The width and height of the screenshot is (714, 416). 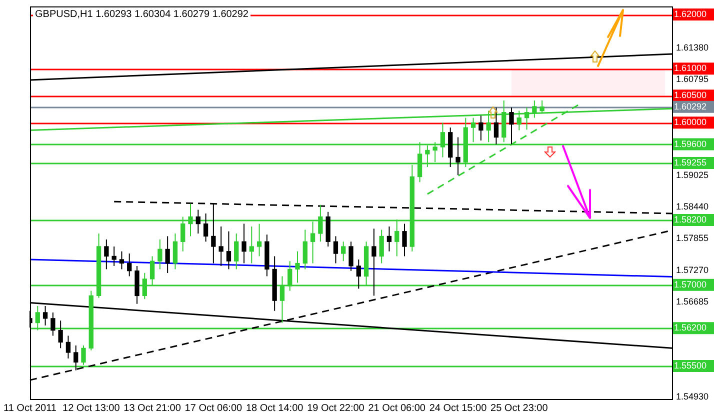 What do you see at coordinates (690, 95) in the screenshot?
I see `ref-line-label: 1.60500` at bounding box center [690, 95].